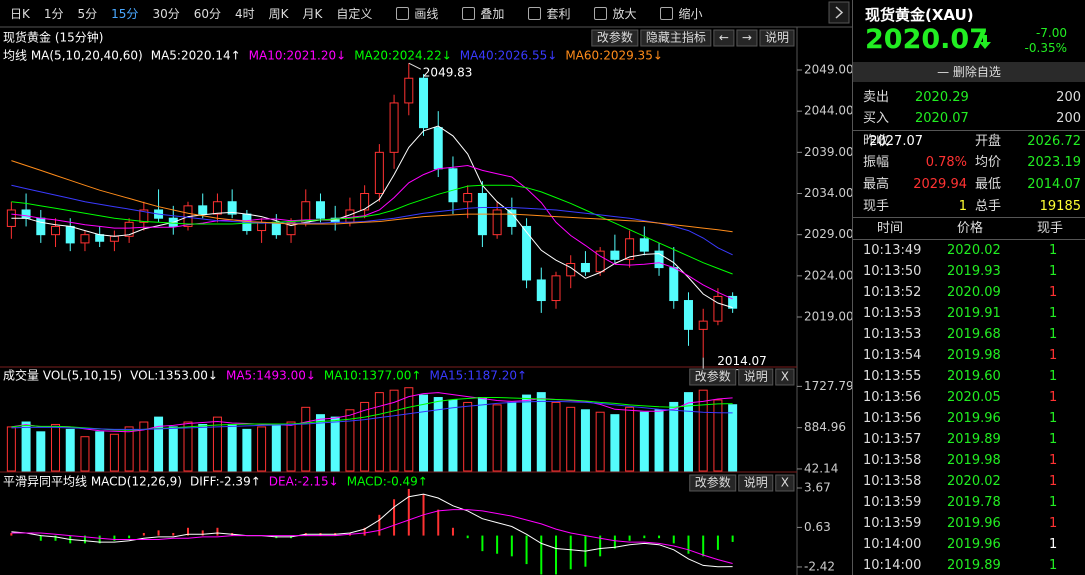 This screenshot has height=575, width=1085. What do you see at coordinates (974, 439) in the screenshot?
I see `trade-price: 2019.89` at bounding box center [974, 439].